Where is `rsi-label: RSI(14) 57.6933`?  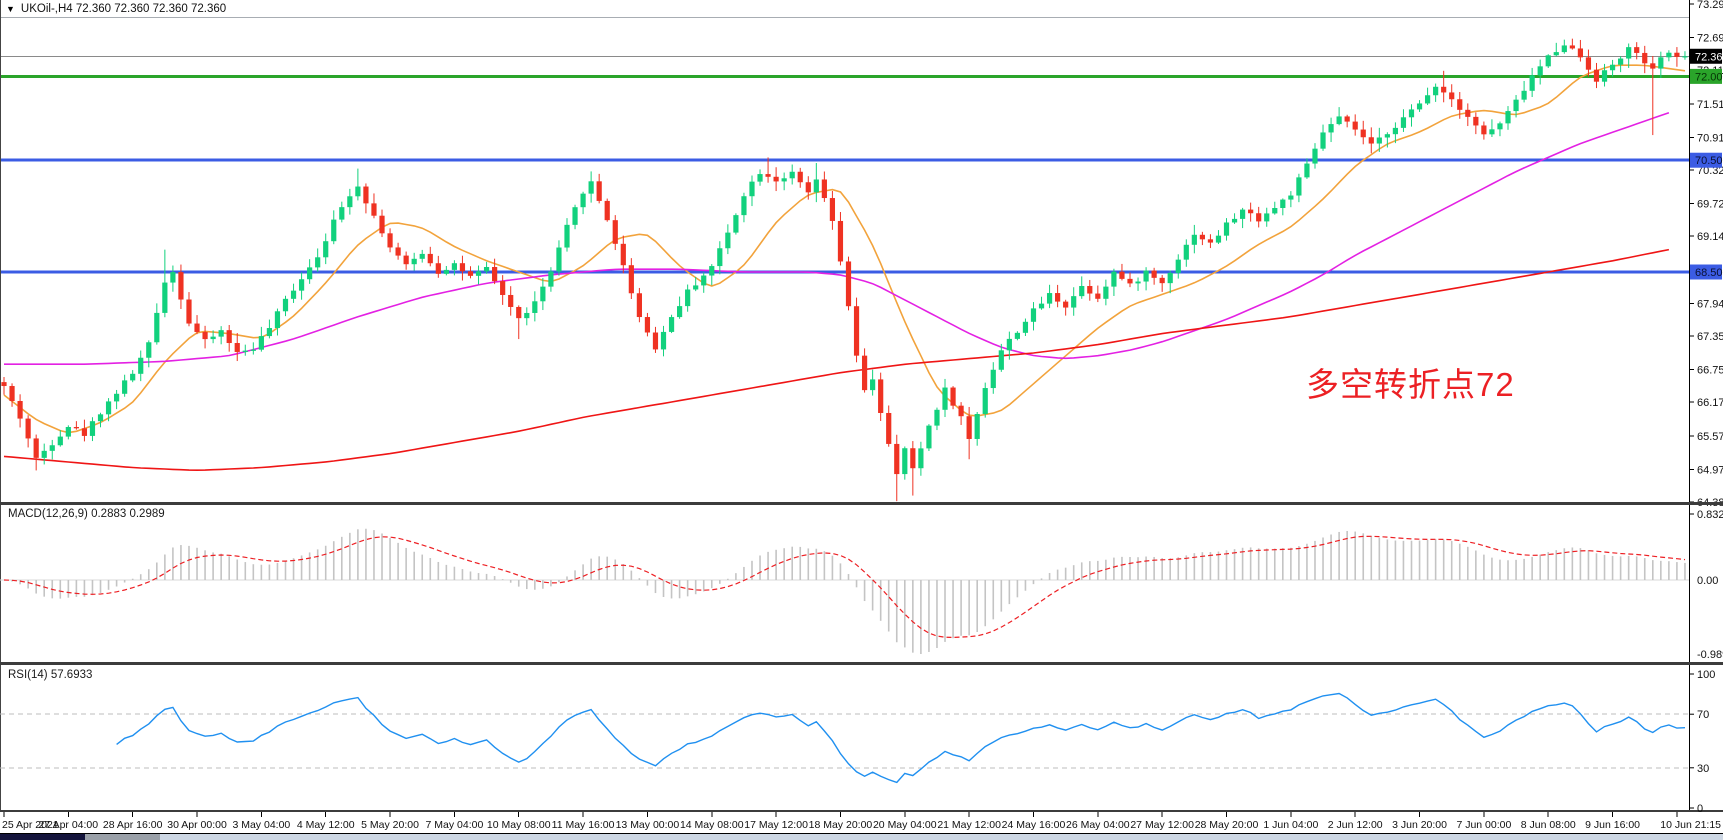
rsi-label: RSI(14) 57.6933 is located at coordinates (50, 675).